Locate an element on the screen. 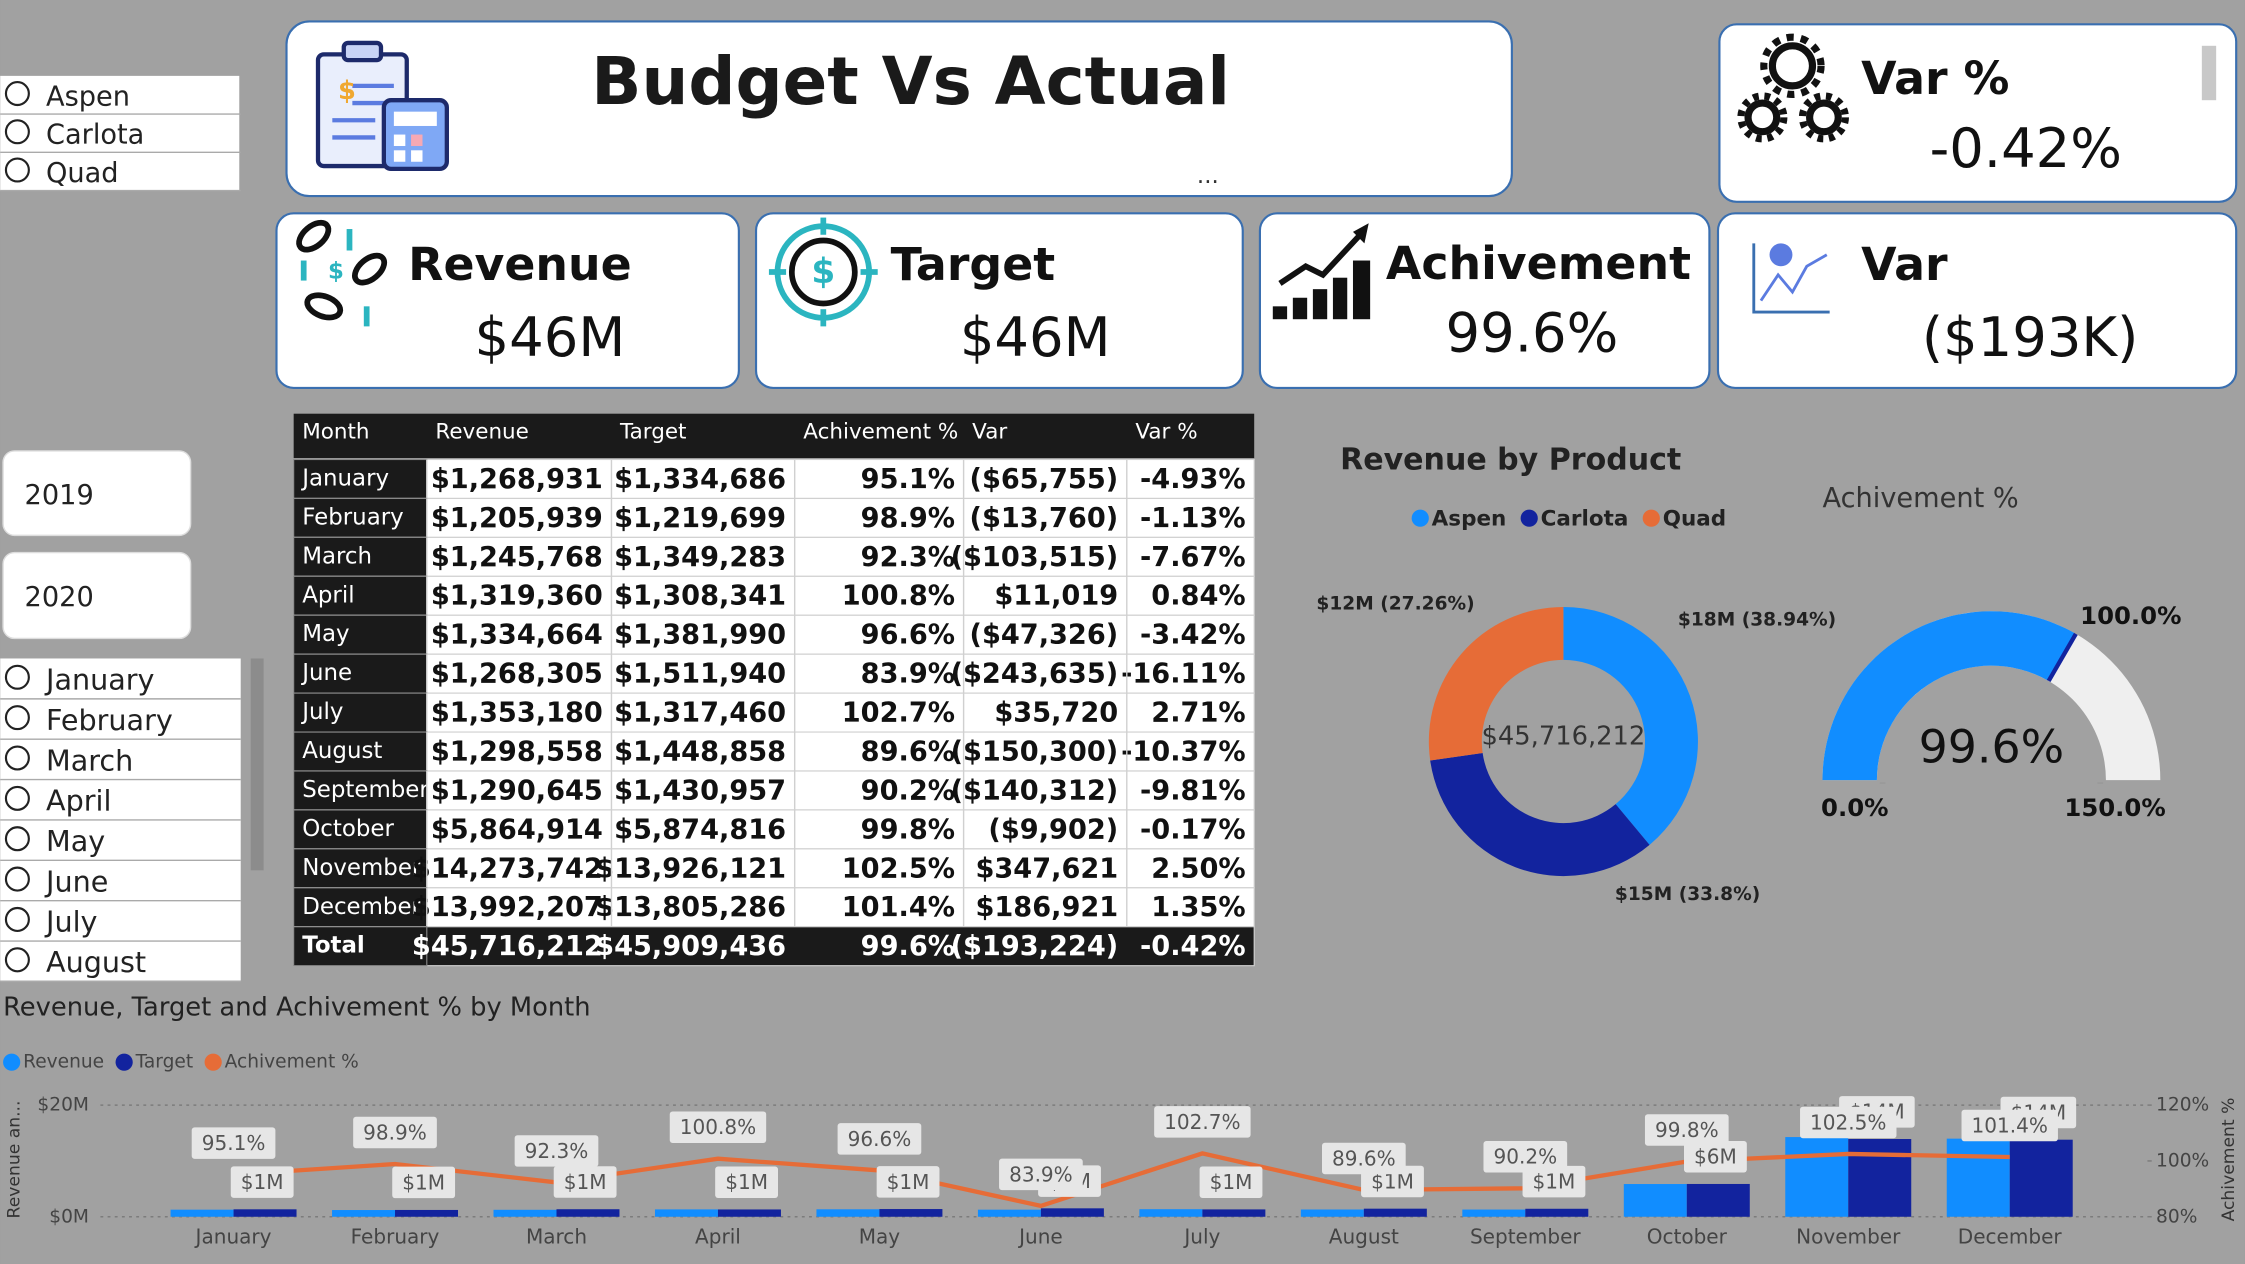 This screenshot has width=2245, height=1264. table-cell: 92.3% is located at coordinates (908, 557).